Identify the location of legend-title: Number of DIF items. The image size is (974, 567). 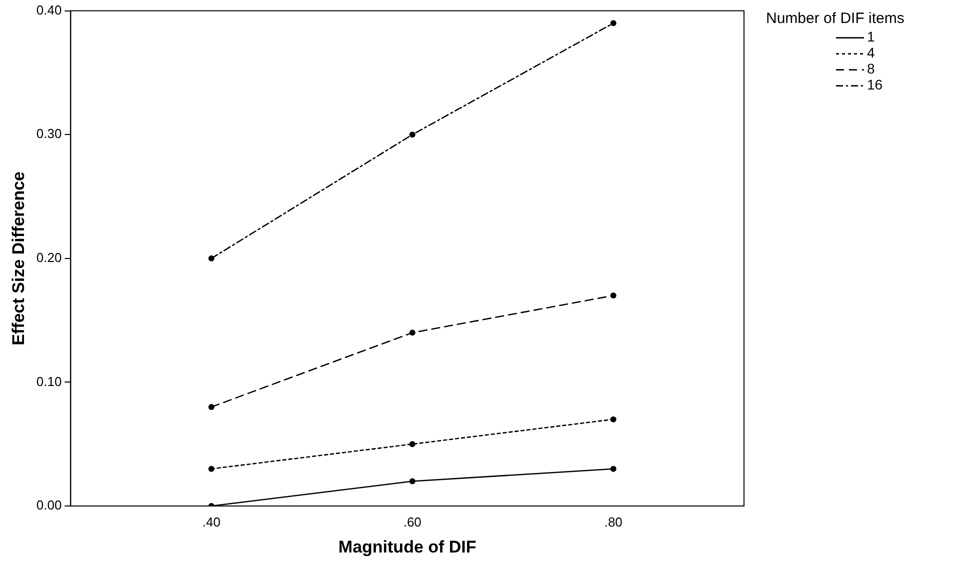
(835, 18).